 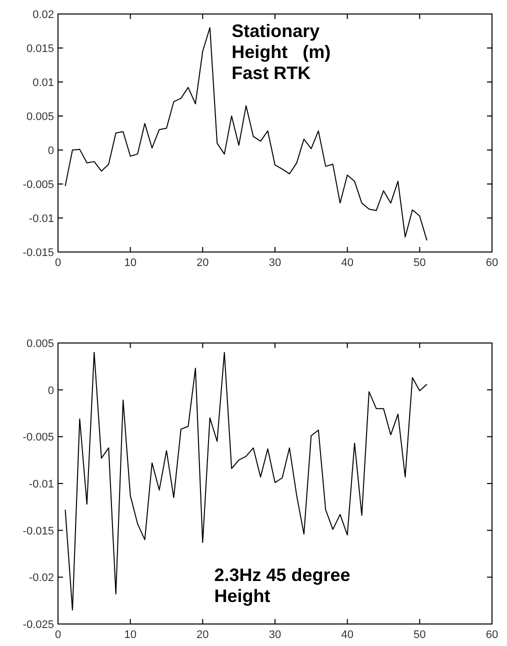 What do you see at coordinates (40, 49) in the screenshot?
I see `y-tick-label: 0.015` at bounding box center [40, 49].